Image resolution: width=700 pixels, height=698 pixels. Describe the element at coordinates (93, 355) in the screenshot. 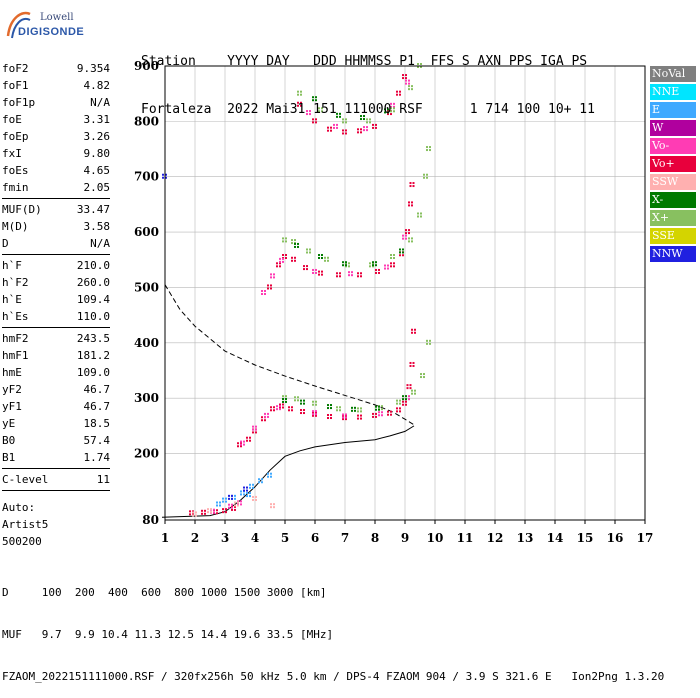

I see `param-value: 181.2` at that location.